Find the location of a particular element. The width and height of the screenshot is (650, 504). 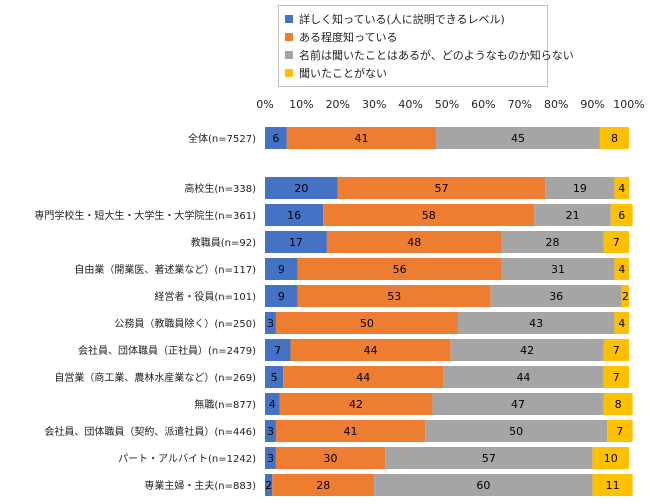

category-label: 専業主婦・主夫(n=883) is located at coordinates (200, 485).